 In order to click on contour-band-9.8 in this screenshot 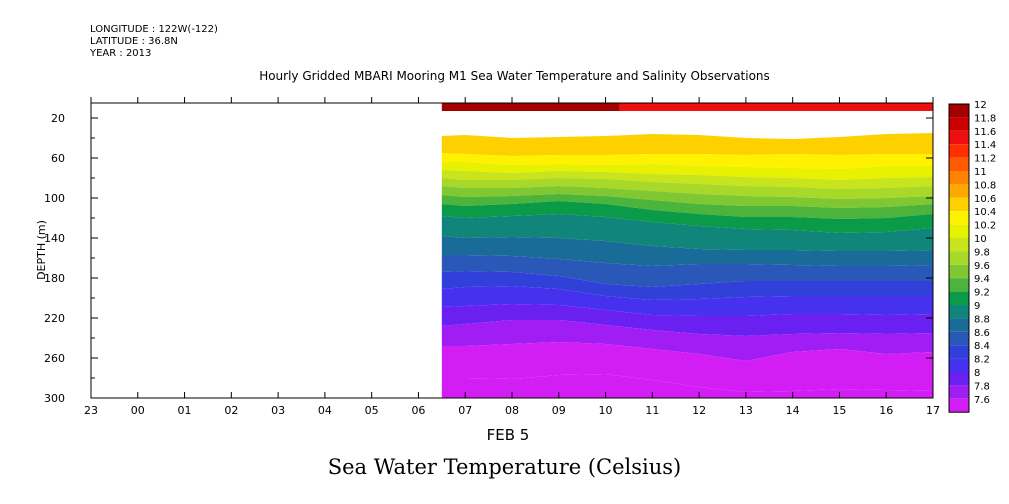, I will do `click(687, 188)`.